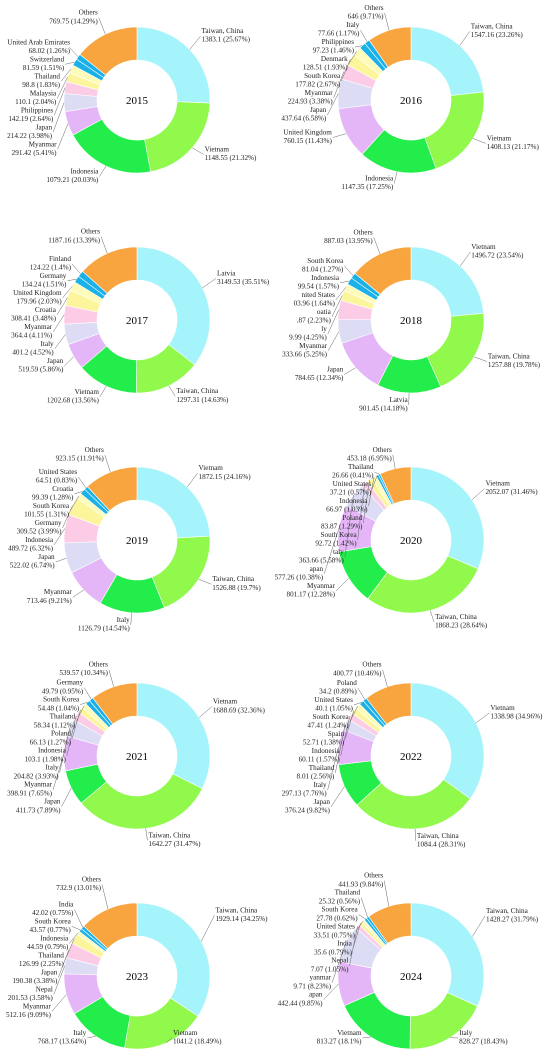  What do you see at coordinates (333, 321) in the screenshot?
I see `leader-line-2018-ly` at bounding box center [333, 321].